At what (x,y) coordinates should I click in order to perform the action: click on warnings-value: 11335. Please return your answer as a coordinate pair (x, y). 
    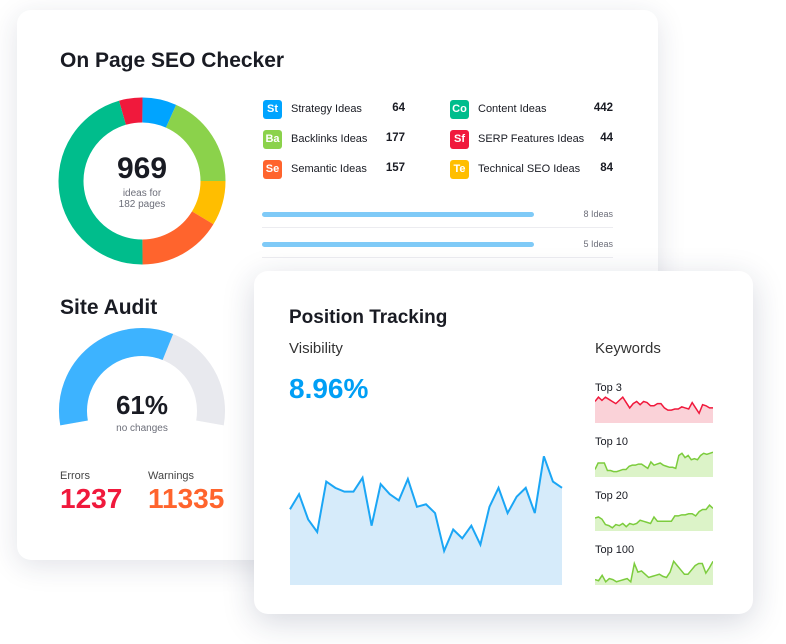
    Looking at the image, I should click on (186, 498).